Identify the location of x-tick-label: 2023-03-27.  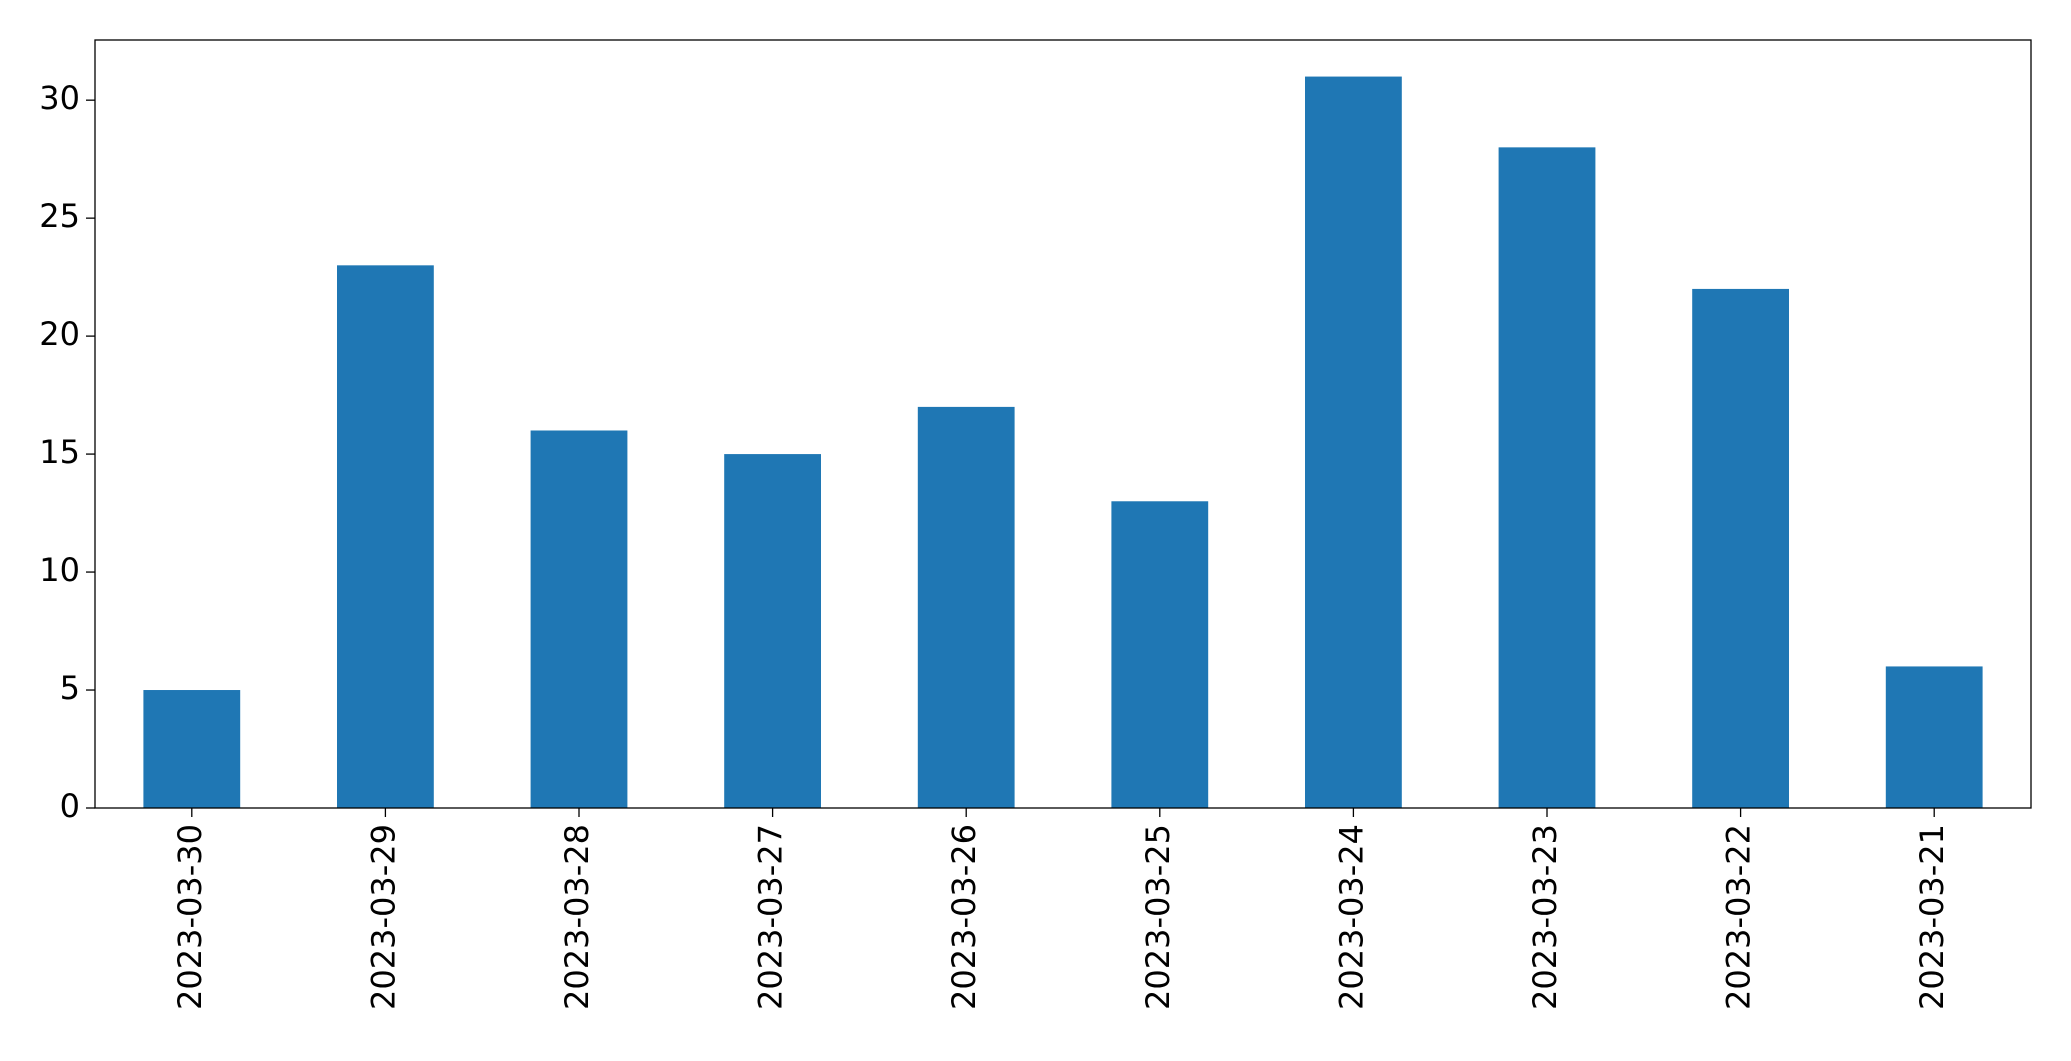
(771, 917).